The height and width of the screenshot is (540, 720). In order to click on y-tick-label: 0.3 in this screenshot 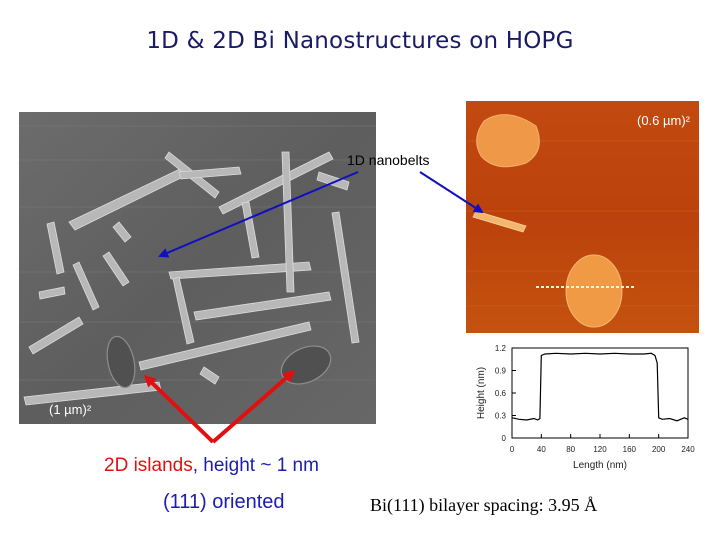, I will do `click(501, 416)`.